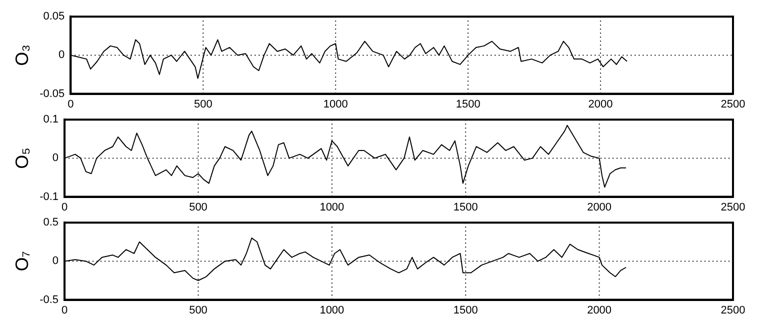 The width and height of the screenshot is (763, 327). Describe the element at coordinates (71, 104) in the screenshot. I see `x-tick-label: 0` at that location.